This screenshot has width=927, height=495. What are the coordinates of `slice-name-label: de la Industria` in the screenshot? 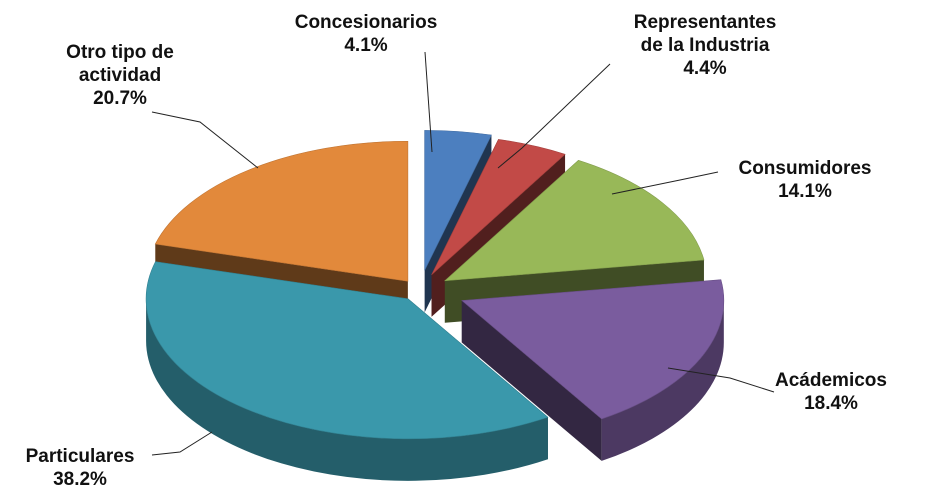 It's located at (705, 45).